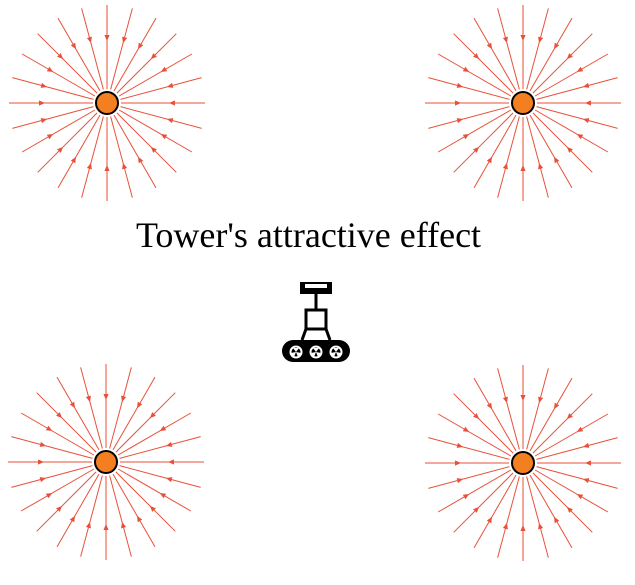  I want to click on robot-mast, so click(316, 302).